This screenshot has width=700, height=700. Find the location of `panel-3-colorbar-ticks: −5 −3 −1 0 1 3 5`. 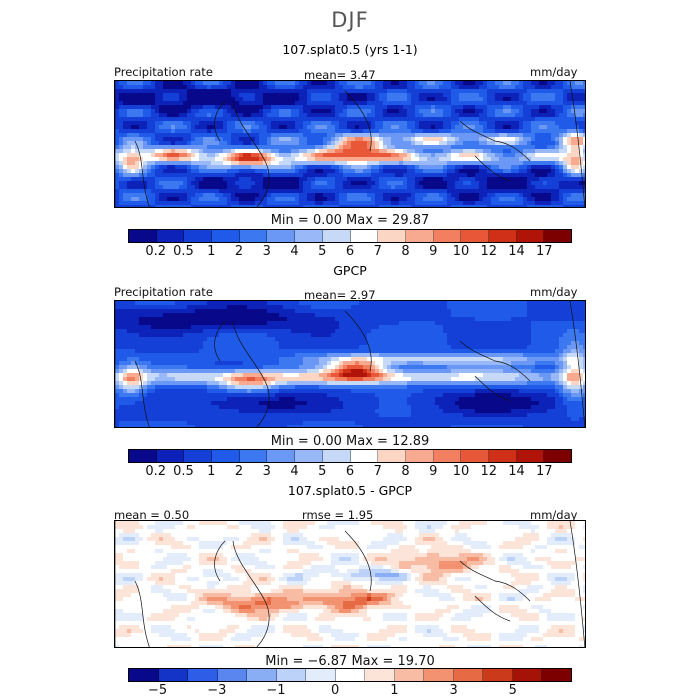

panel-3-colorbar-ticks: −5 −3 −1 0 1 3 5 is located at coordinates (350, 691).